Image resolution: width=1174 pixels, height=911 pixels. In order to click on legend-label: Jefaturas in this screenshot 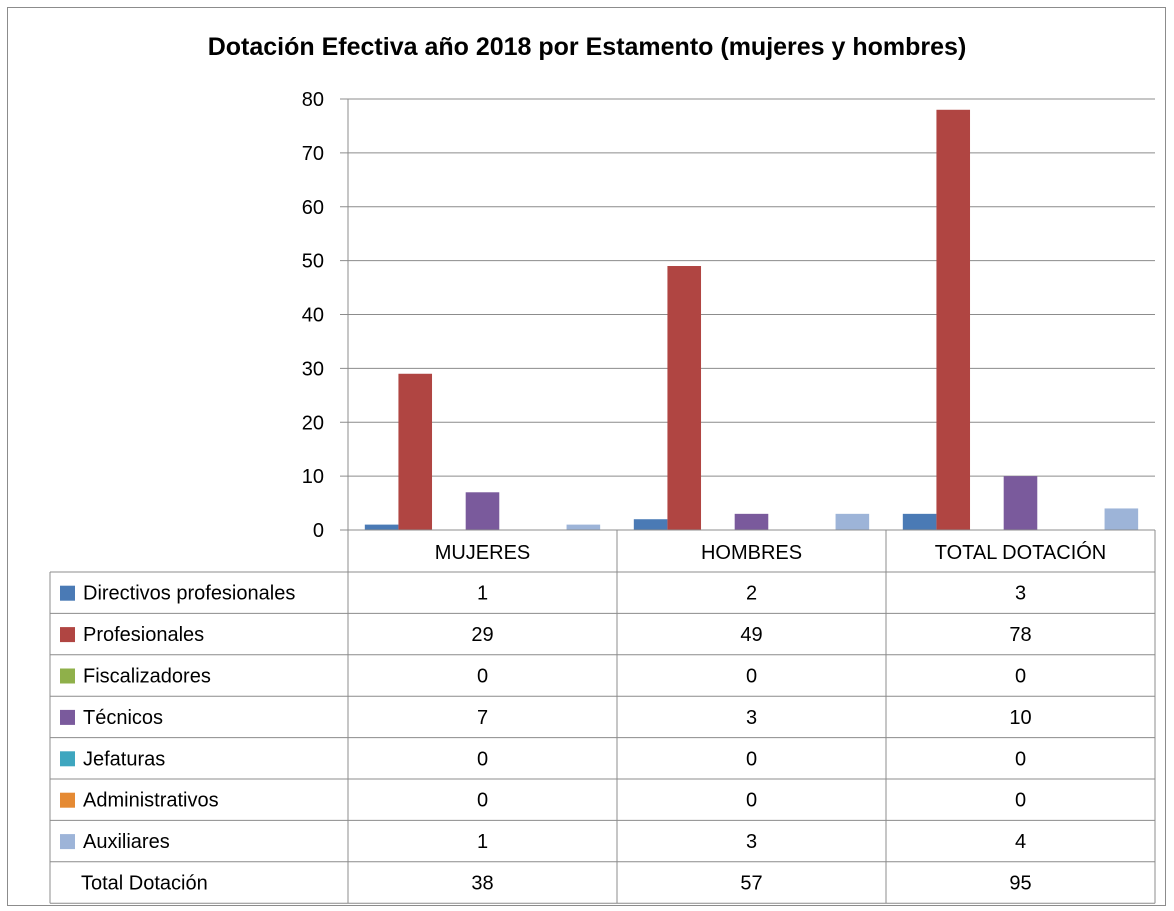, I will do `click(124, 759)`.